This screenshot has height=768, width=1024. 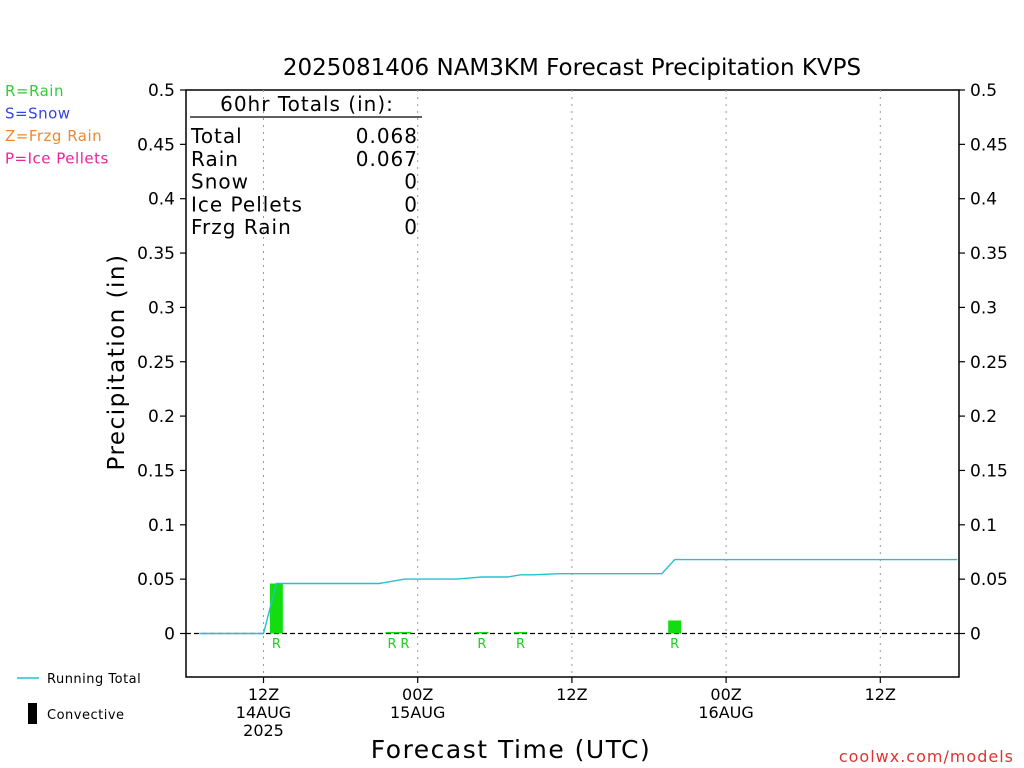 I want to click on legend-label: Running Total, so click(x=94, y=679).